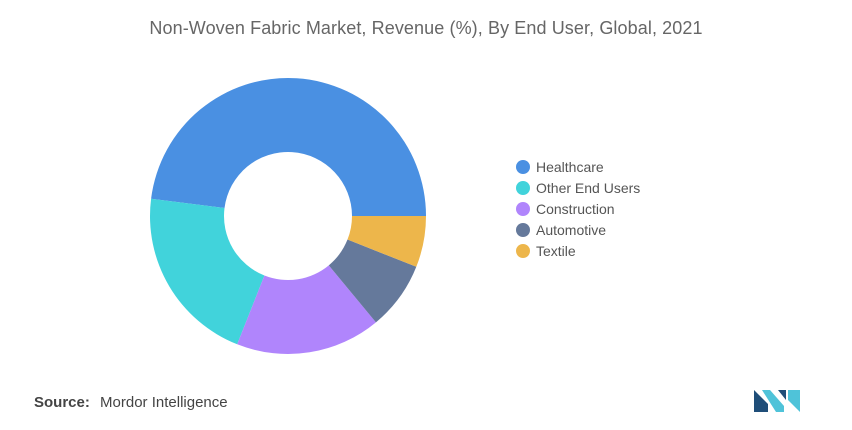 The image size is (852, 430). I want to click on legend-label-construction: Construction, so click(575, 208).